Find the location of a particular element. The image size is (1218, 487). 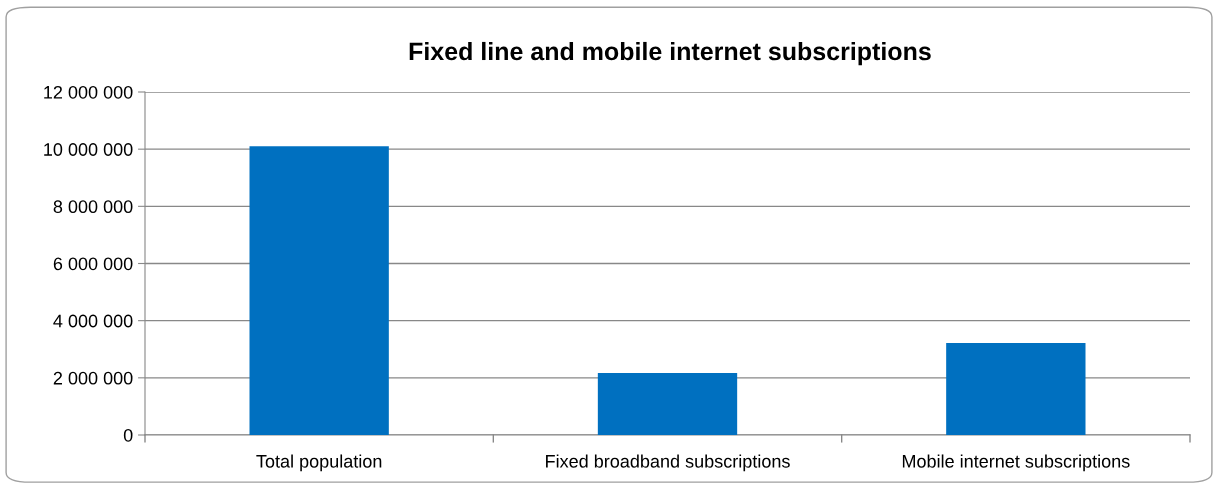

y-tick-label: 6 000 000 is located at coordinates (93, 264).